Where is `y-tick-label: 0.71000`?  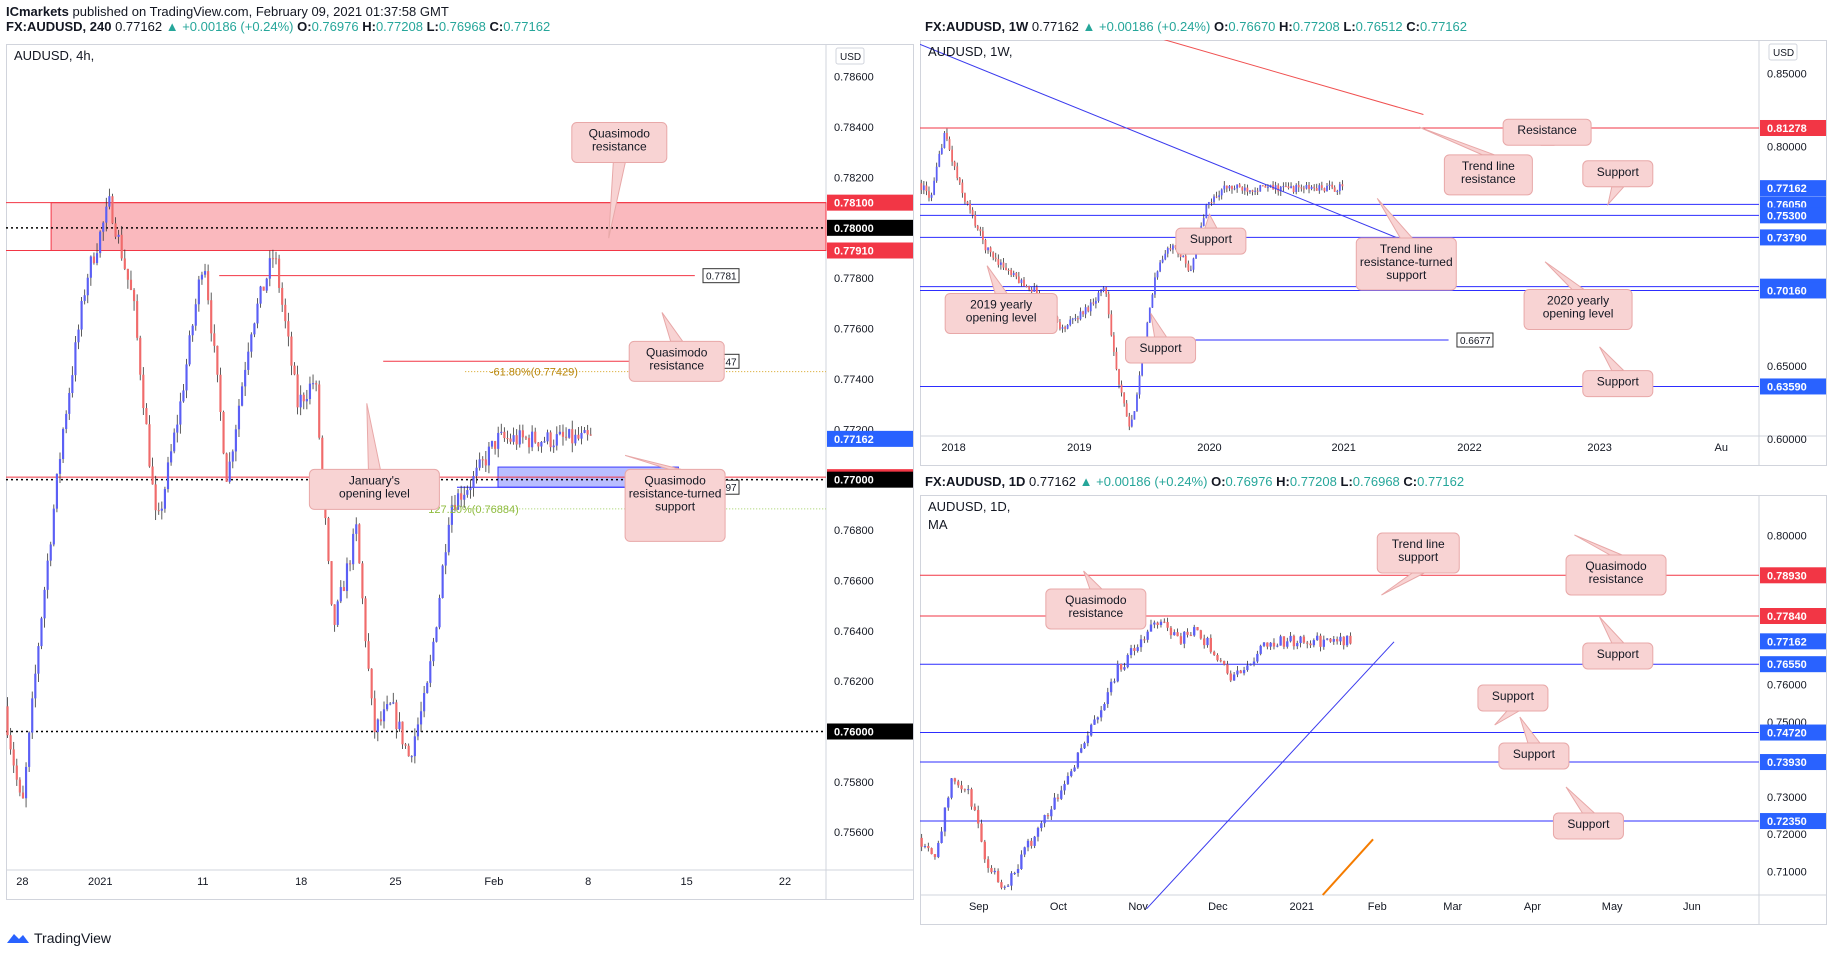 y-tick-label: 0.71000 is located at coordinates (1787, 872).